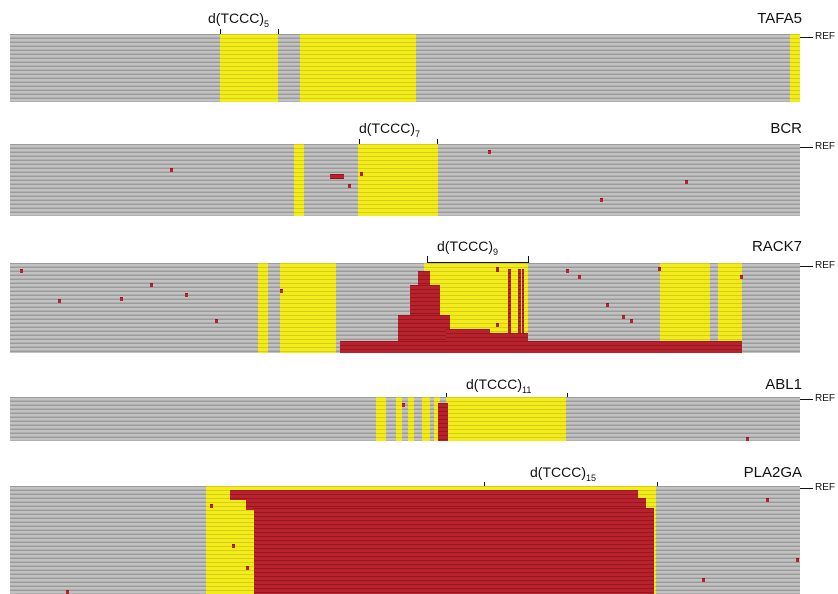  Describe the element at coordinates (772, 472) in the screenshot. I see `gene-label: PLA2GA` at that location.